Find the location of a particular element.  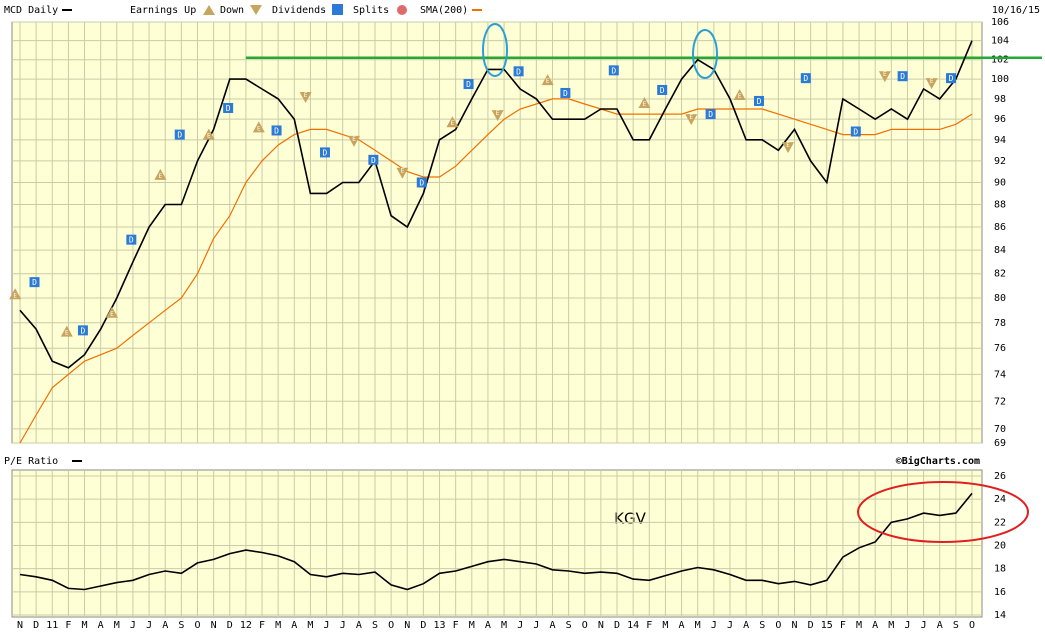

x-tick-label: 15 is located at coordinates (827, 625).